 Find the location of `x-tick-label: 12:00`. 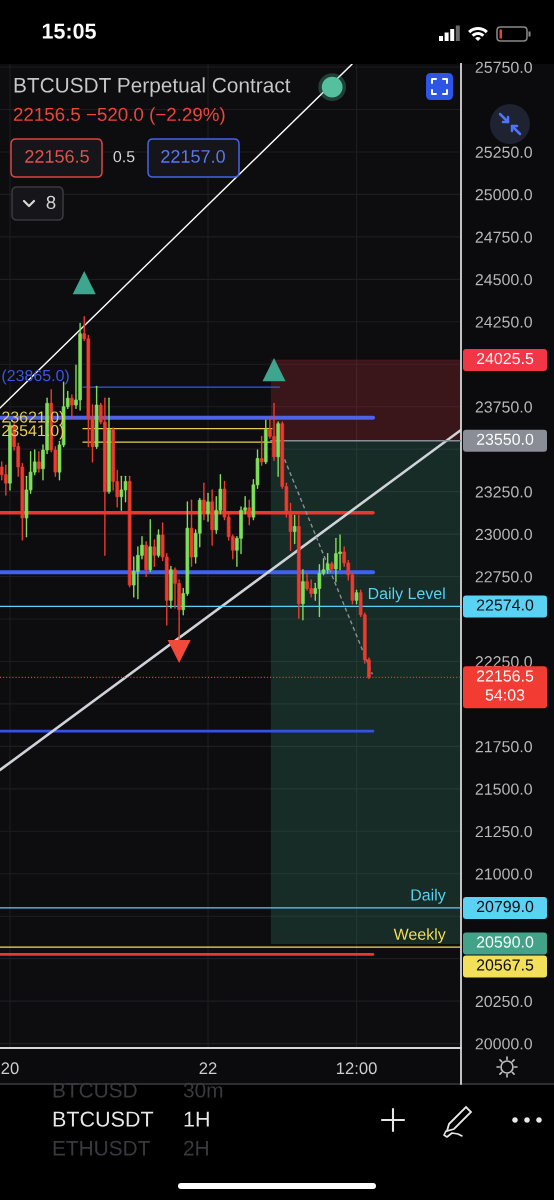

x-tick-label: 12:00 is located at coordinates (356, 1068).